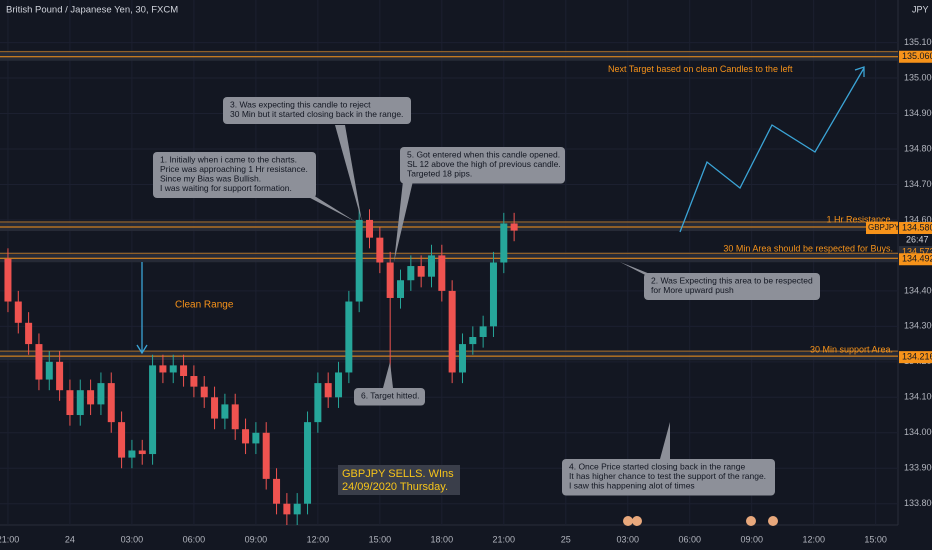 The width and height of the screenshot is (932, 550). I want to click on price-tag: 135.060, so click(917, 56).